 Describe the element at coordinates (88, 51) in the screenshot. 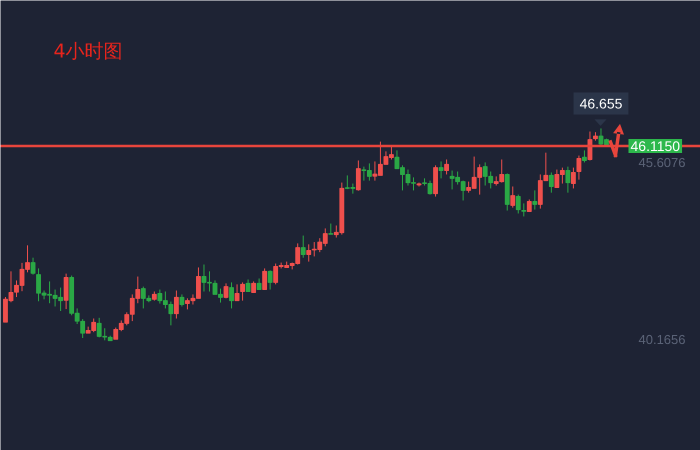

I see `text: 4小时图` at that location.